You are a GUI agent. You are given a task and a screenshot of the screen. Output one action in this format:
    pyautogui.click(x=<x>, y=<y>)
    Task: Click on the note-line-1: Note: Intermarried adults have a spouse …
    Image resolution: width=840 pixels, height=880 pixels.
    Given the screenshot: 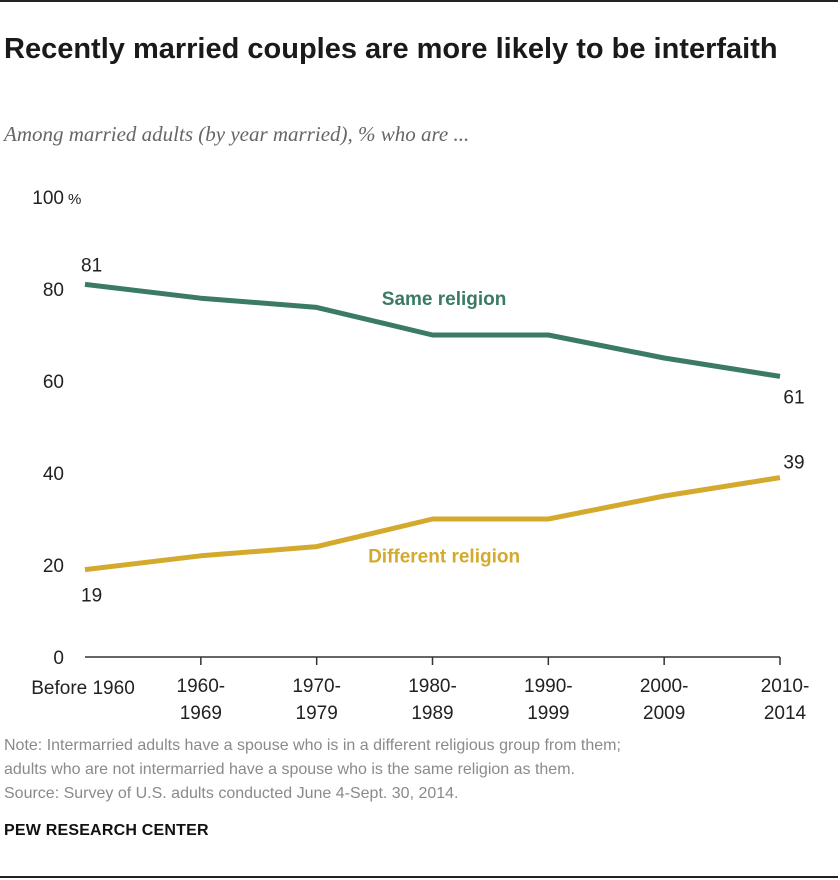 What is the action you would take?
    pyautogui.click(x=312, y=745)
    